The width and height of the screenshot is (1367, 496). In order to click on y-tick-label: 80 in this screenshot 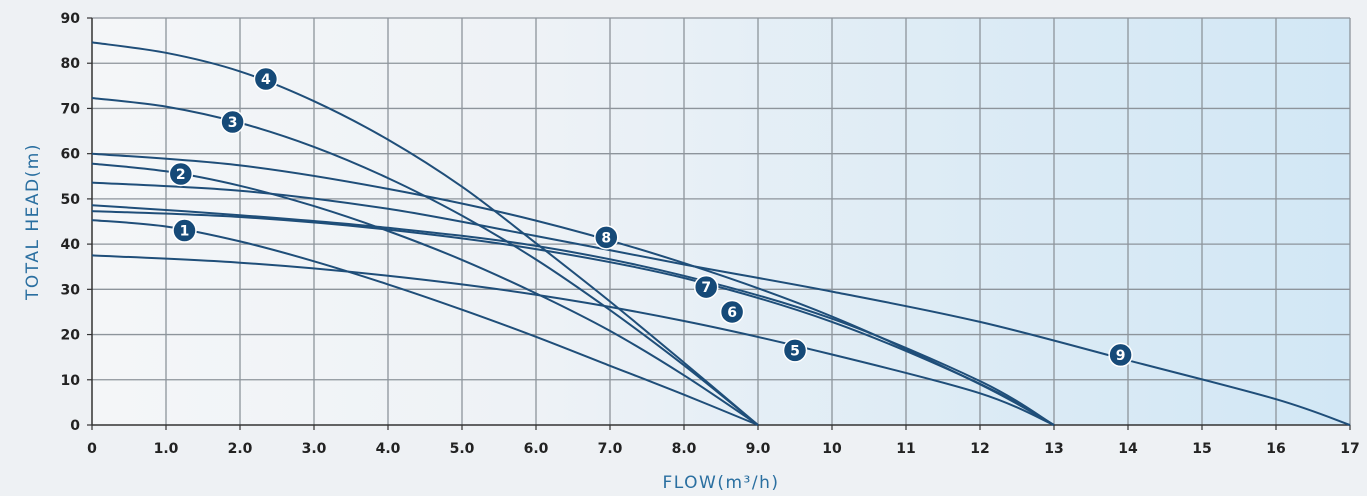, I will do `click(71, 64)`.